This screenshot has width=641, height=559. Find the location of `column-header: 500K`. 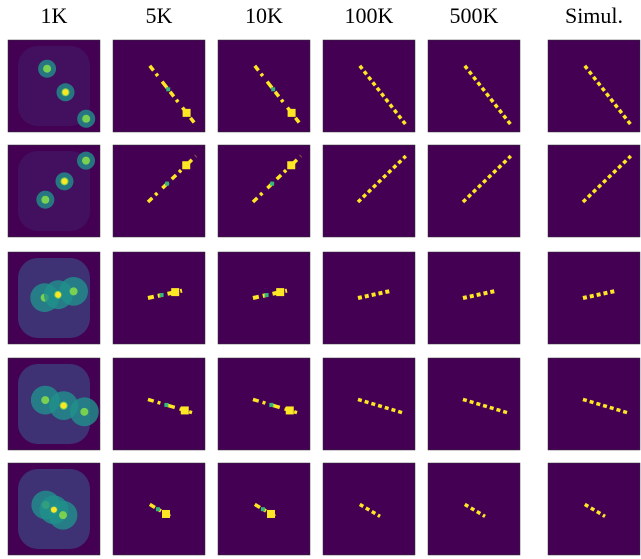

column-header: 500K is located at coordinates (474, 15).